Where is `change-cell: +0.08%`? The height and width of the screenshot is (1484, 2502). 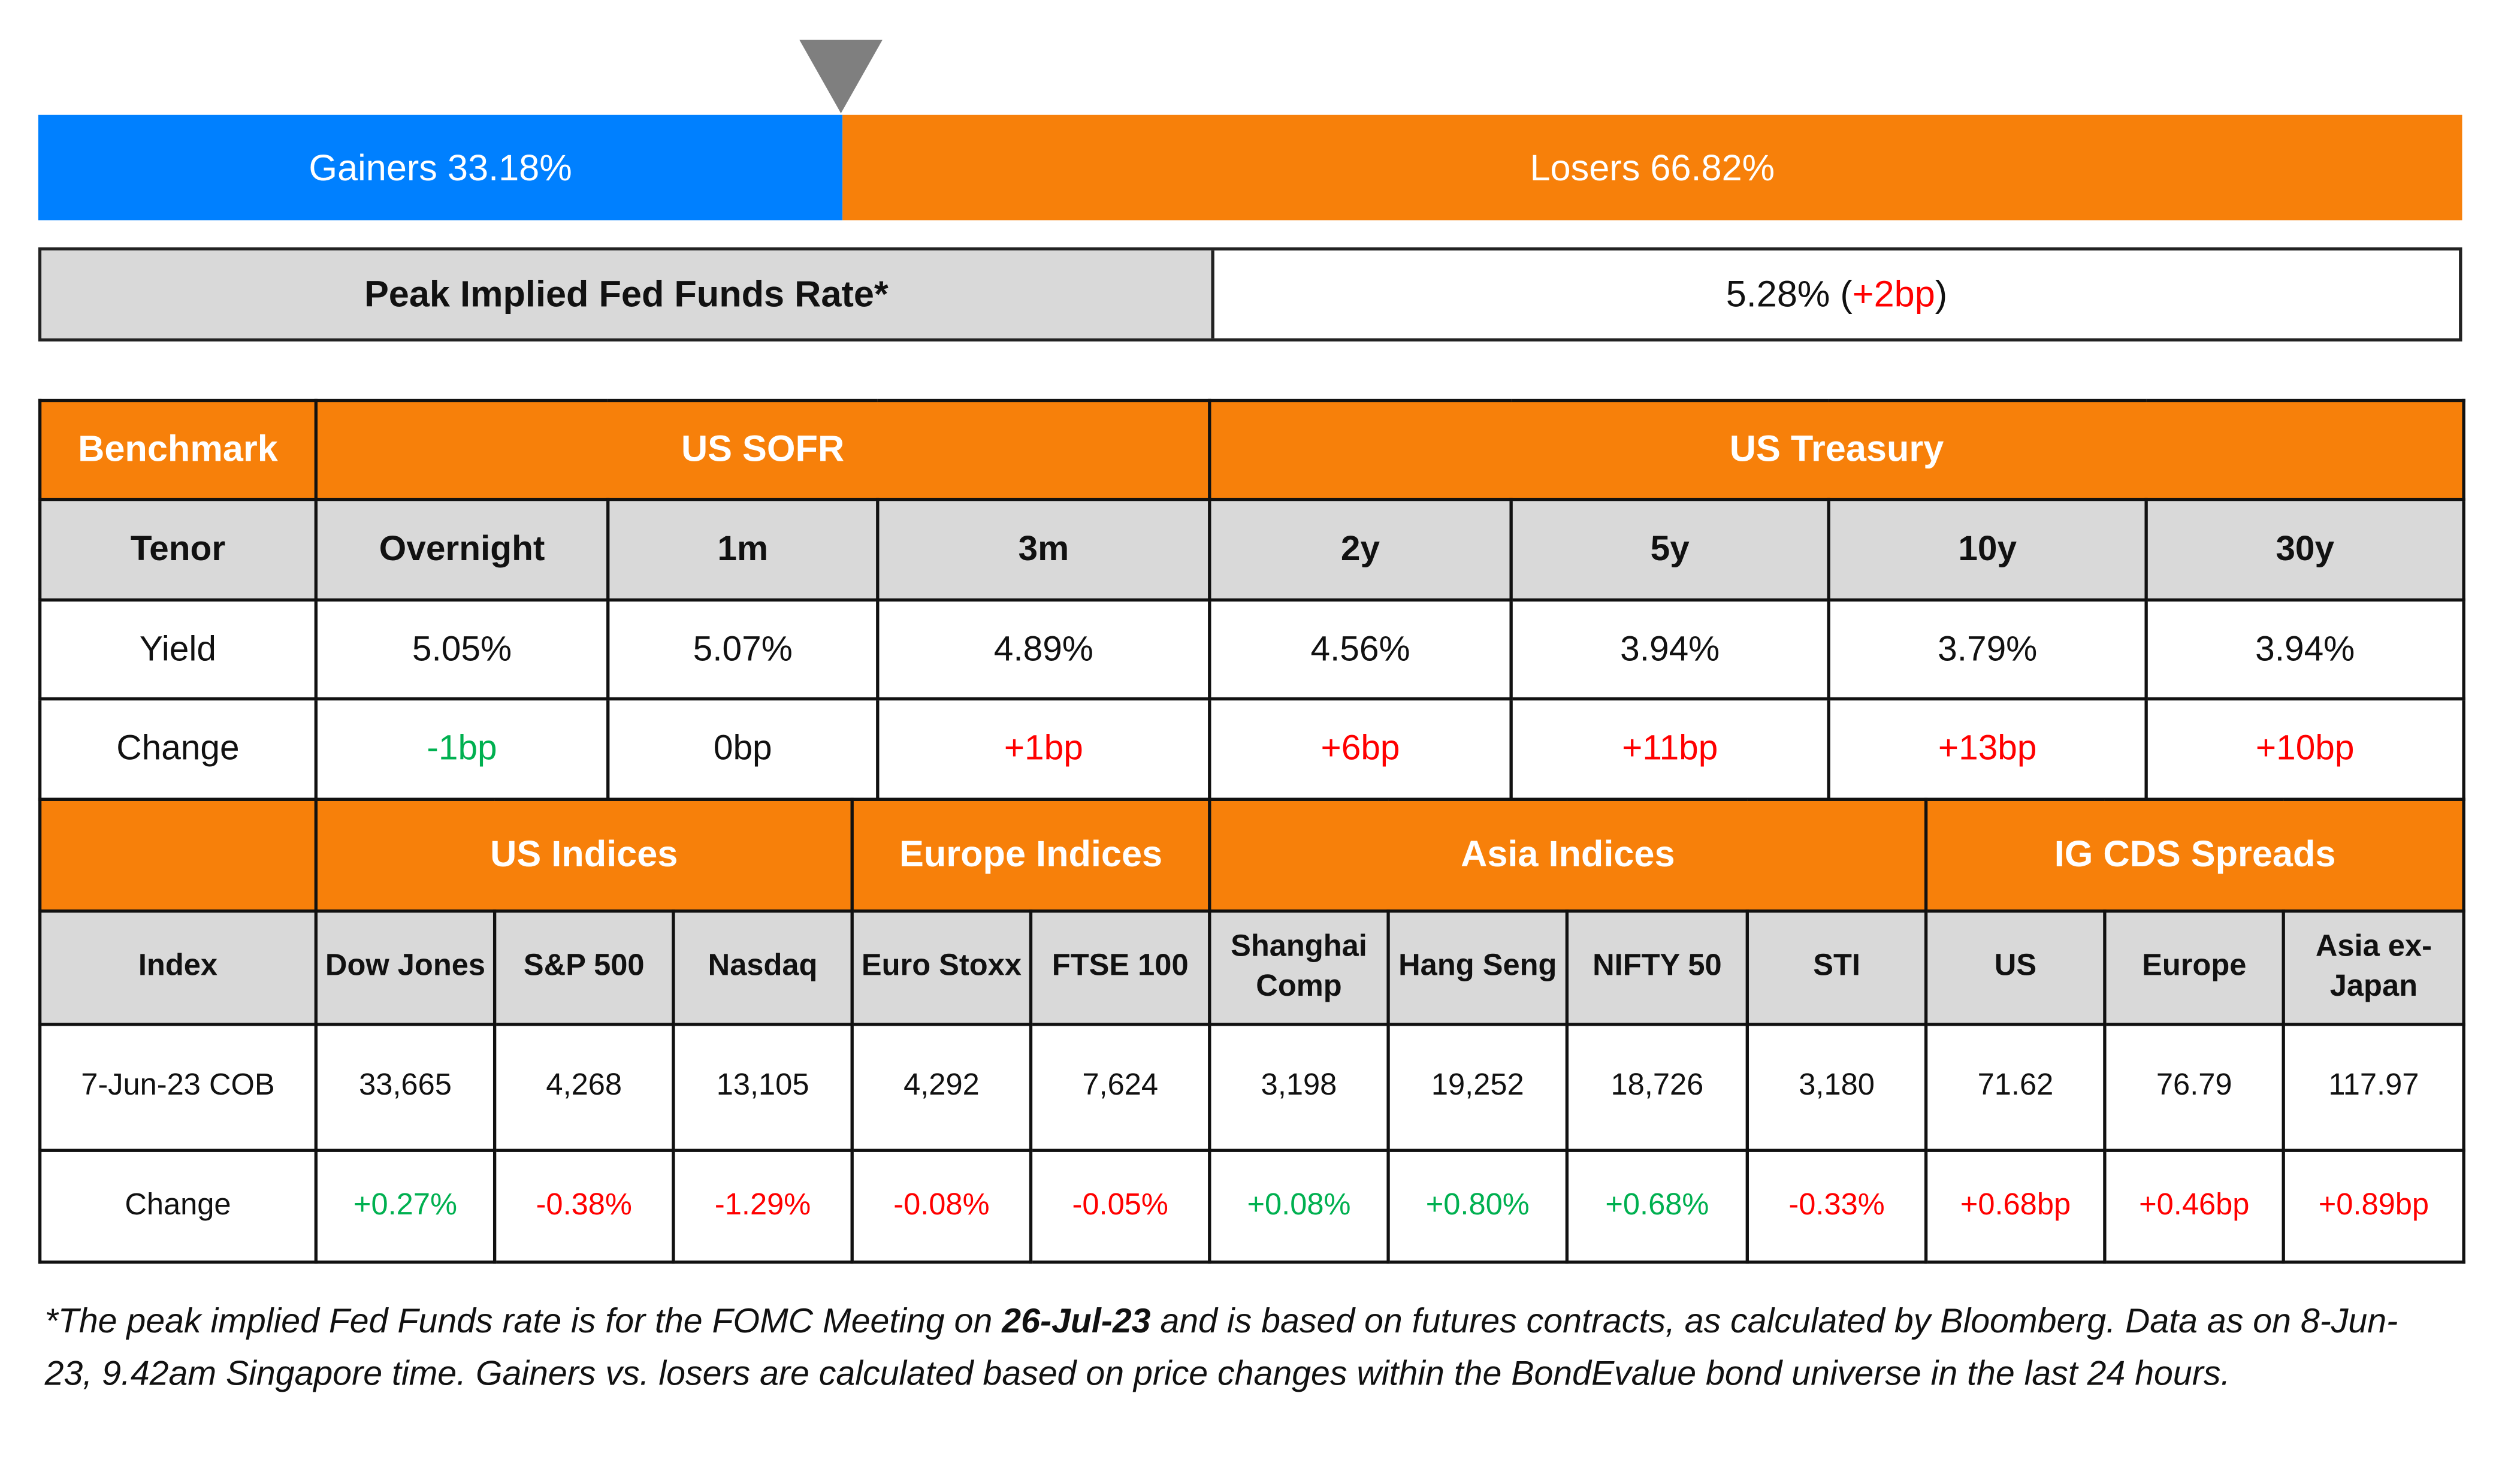 change-cell: +0.08% is located at coordinates (1299, 1206).